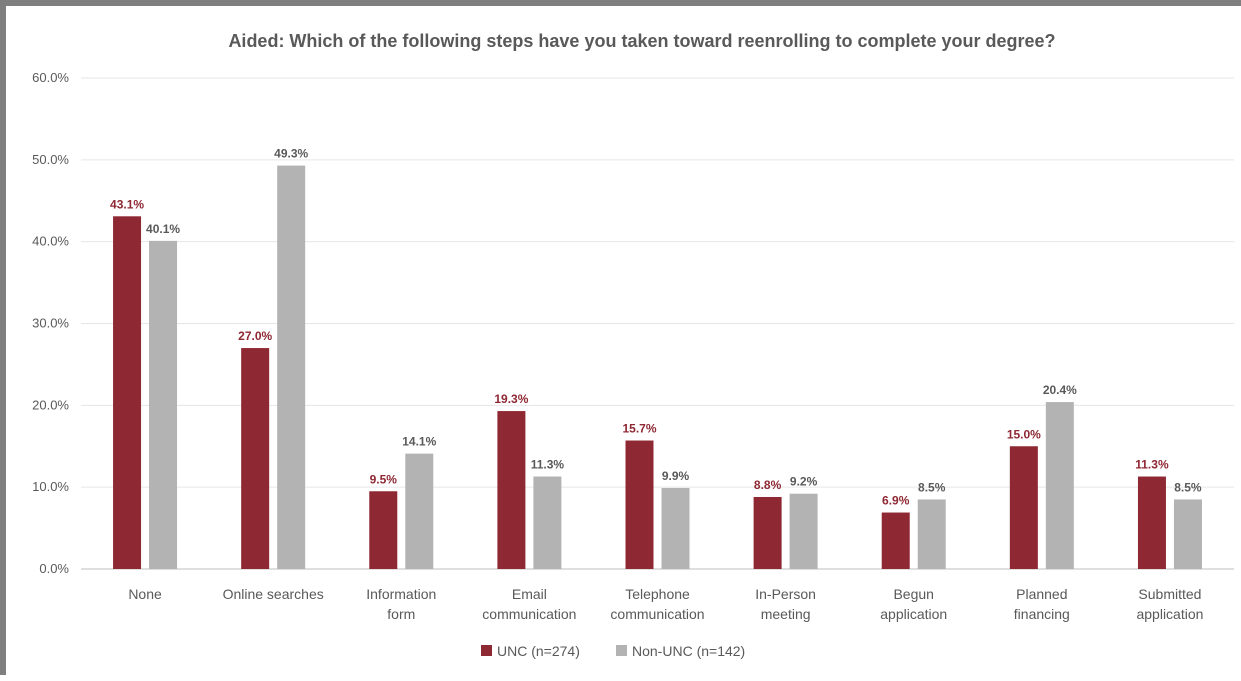 This screenshot has height=681, width=1241. I want to click on data-label-non-unc: 11.3%, so click(548, 465).